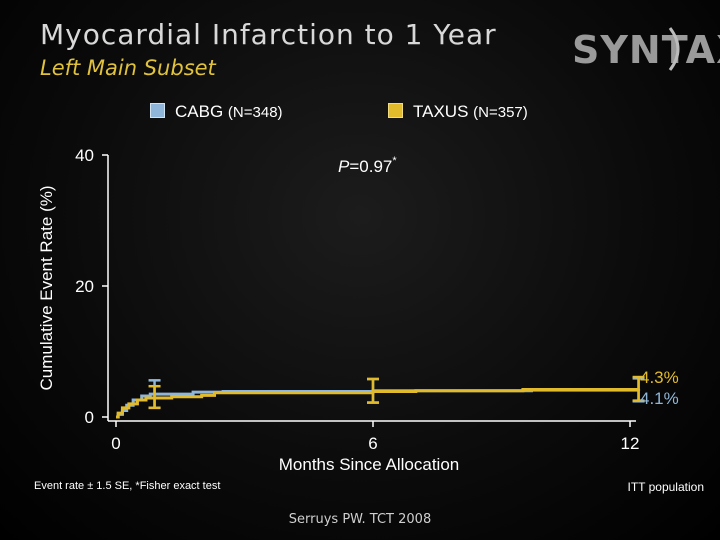 The width and height of the screenshot is (720, 540). What do you see at coordinates (157, 110) in the screenshot?
I see `legend-swatch-cabg` at bounding box center [157, 110].